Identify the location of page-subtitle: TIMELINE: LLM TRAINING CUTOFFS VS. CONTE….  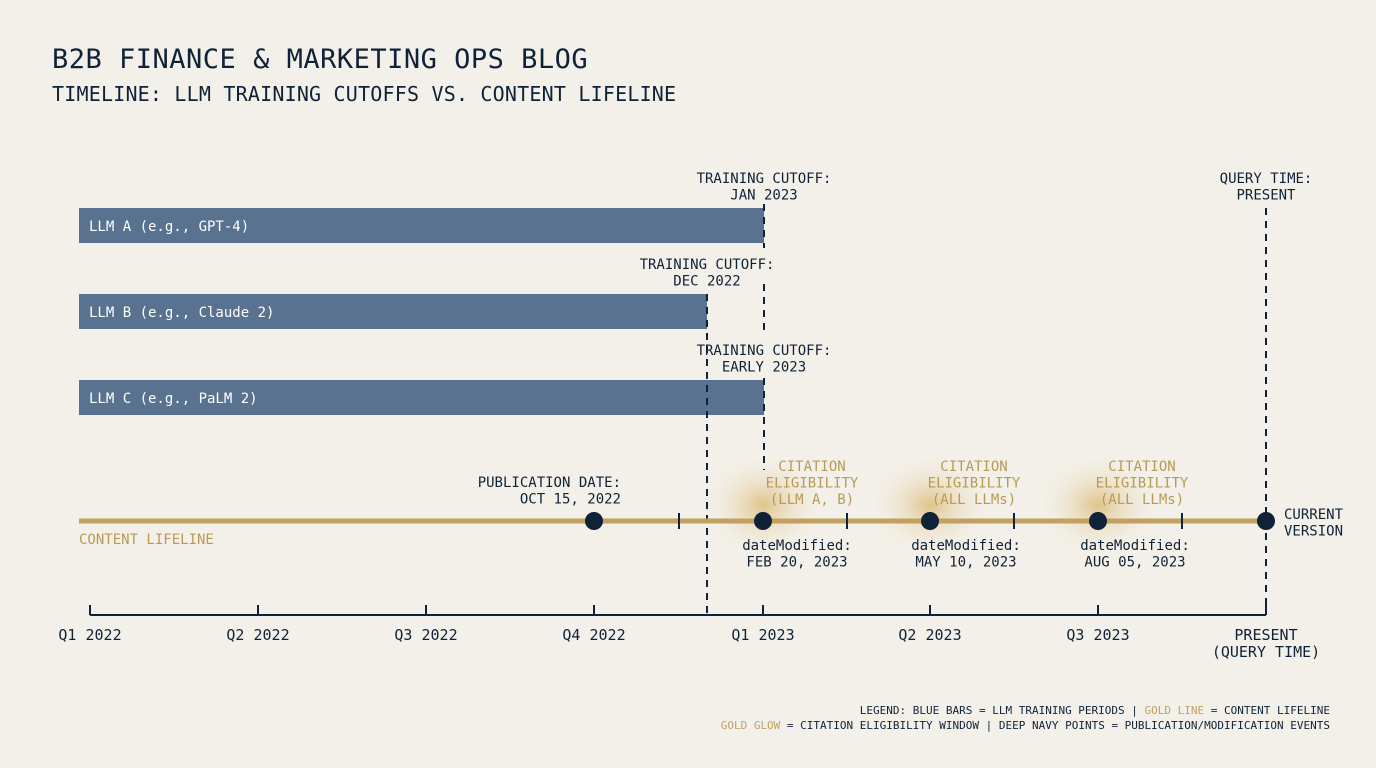
(364, 94).